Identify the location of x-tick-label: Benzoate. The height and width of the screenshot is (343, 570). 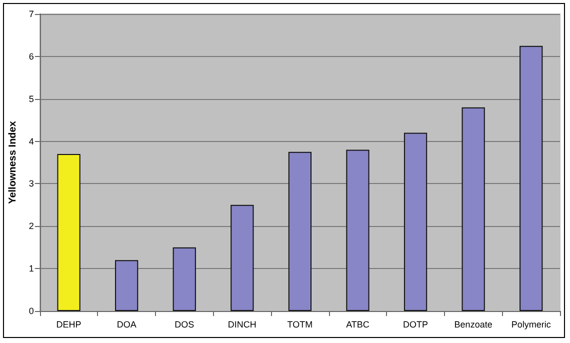
(473, 325).